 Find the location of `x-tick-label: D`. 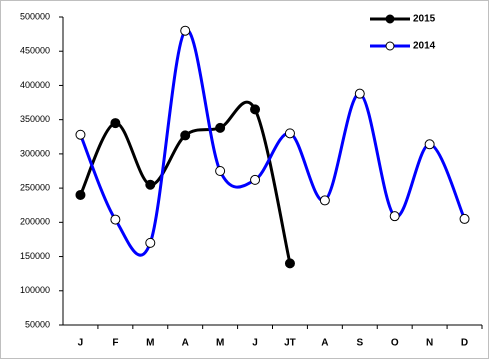

x-tick-label: D is located at coordinates (464, 343).